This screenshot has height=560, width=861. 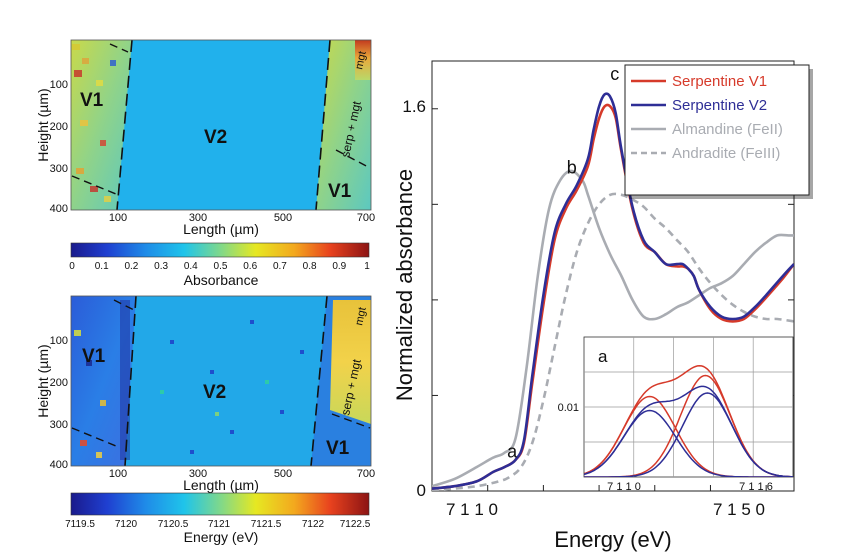 What do you see at coordinates (219, 524) in the screenshot?
I see `colorbar-tick: 7121` at bounding box center [219, 524].